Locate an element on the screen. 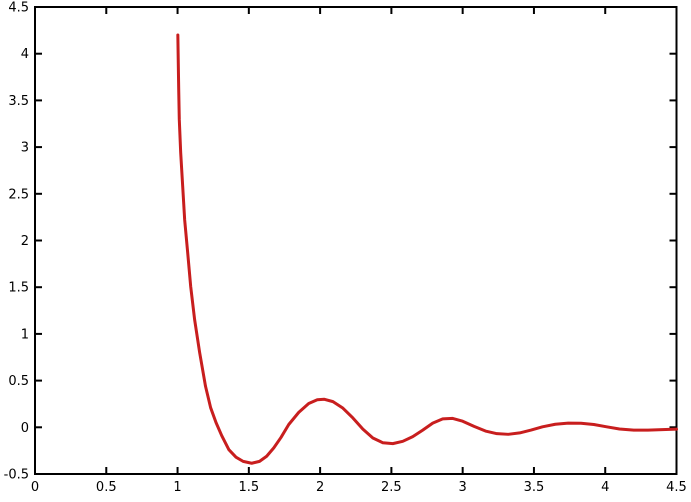 This screenshot has width=691, height=502. y-tick-label: 0.5 is located at coordinates (18, 381).